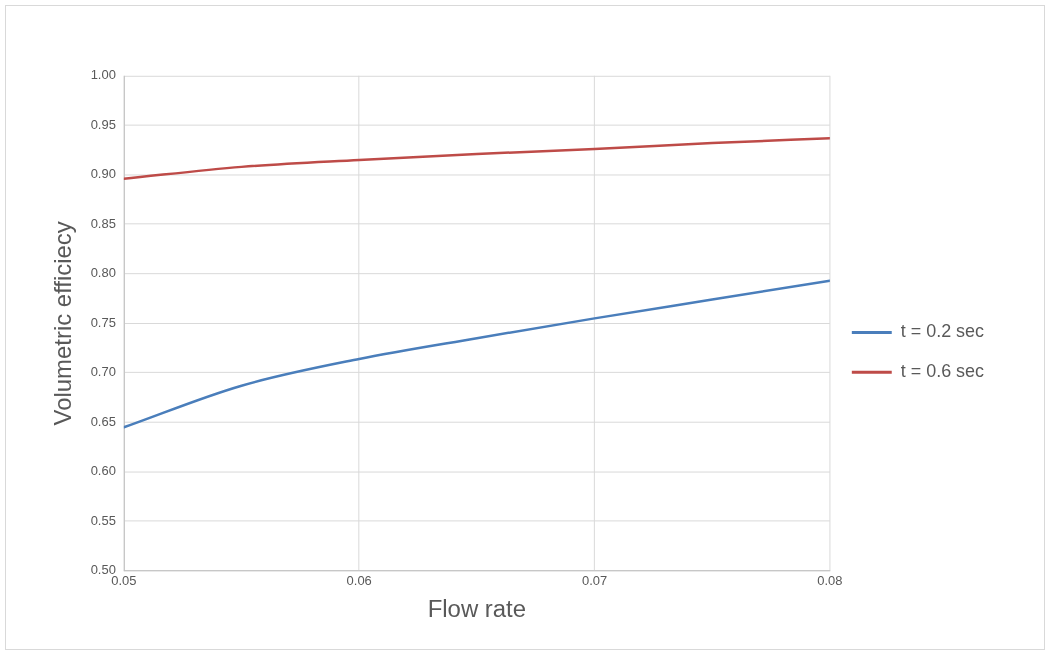 The image size is (1051, 655). Describe the element at coordinates (103, 75) in the screenshot. I see `y-tick-label: 1.00` at that location.